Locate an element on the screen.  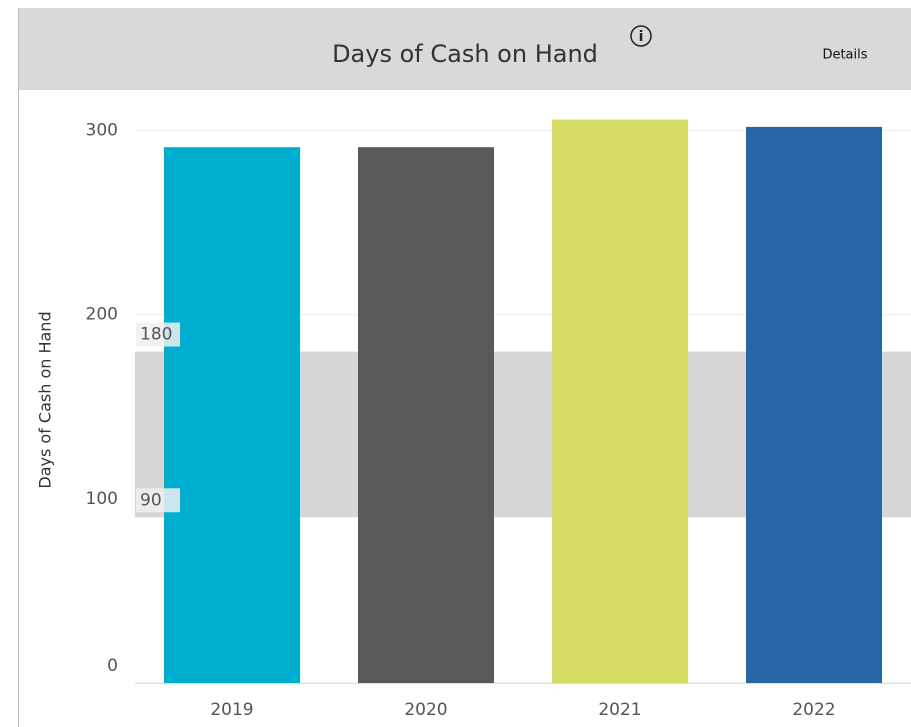
x-tick-label: 2021 is located at coordinates (619, 710).